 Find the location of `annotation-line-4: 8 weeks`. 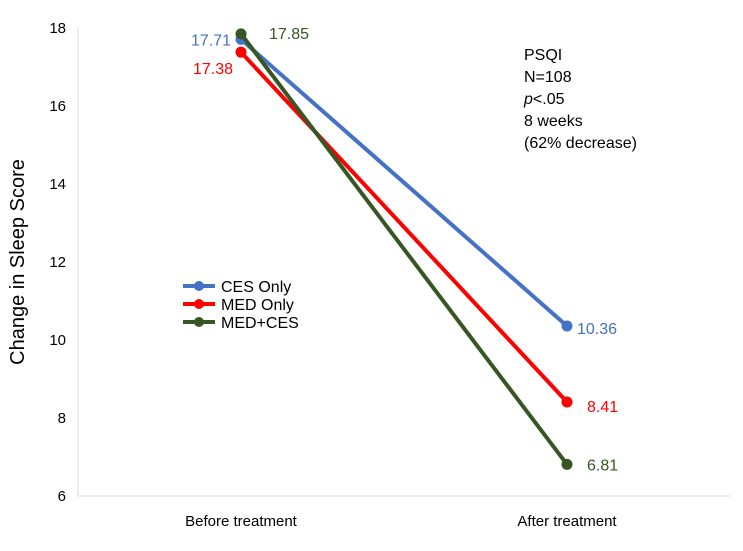

annotation-line-4: 8 weeks is located at coordinates (553, 121).